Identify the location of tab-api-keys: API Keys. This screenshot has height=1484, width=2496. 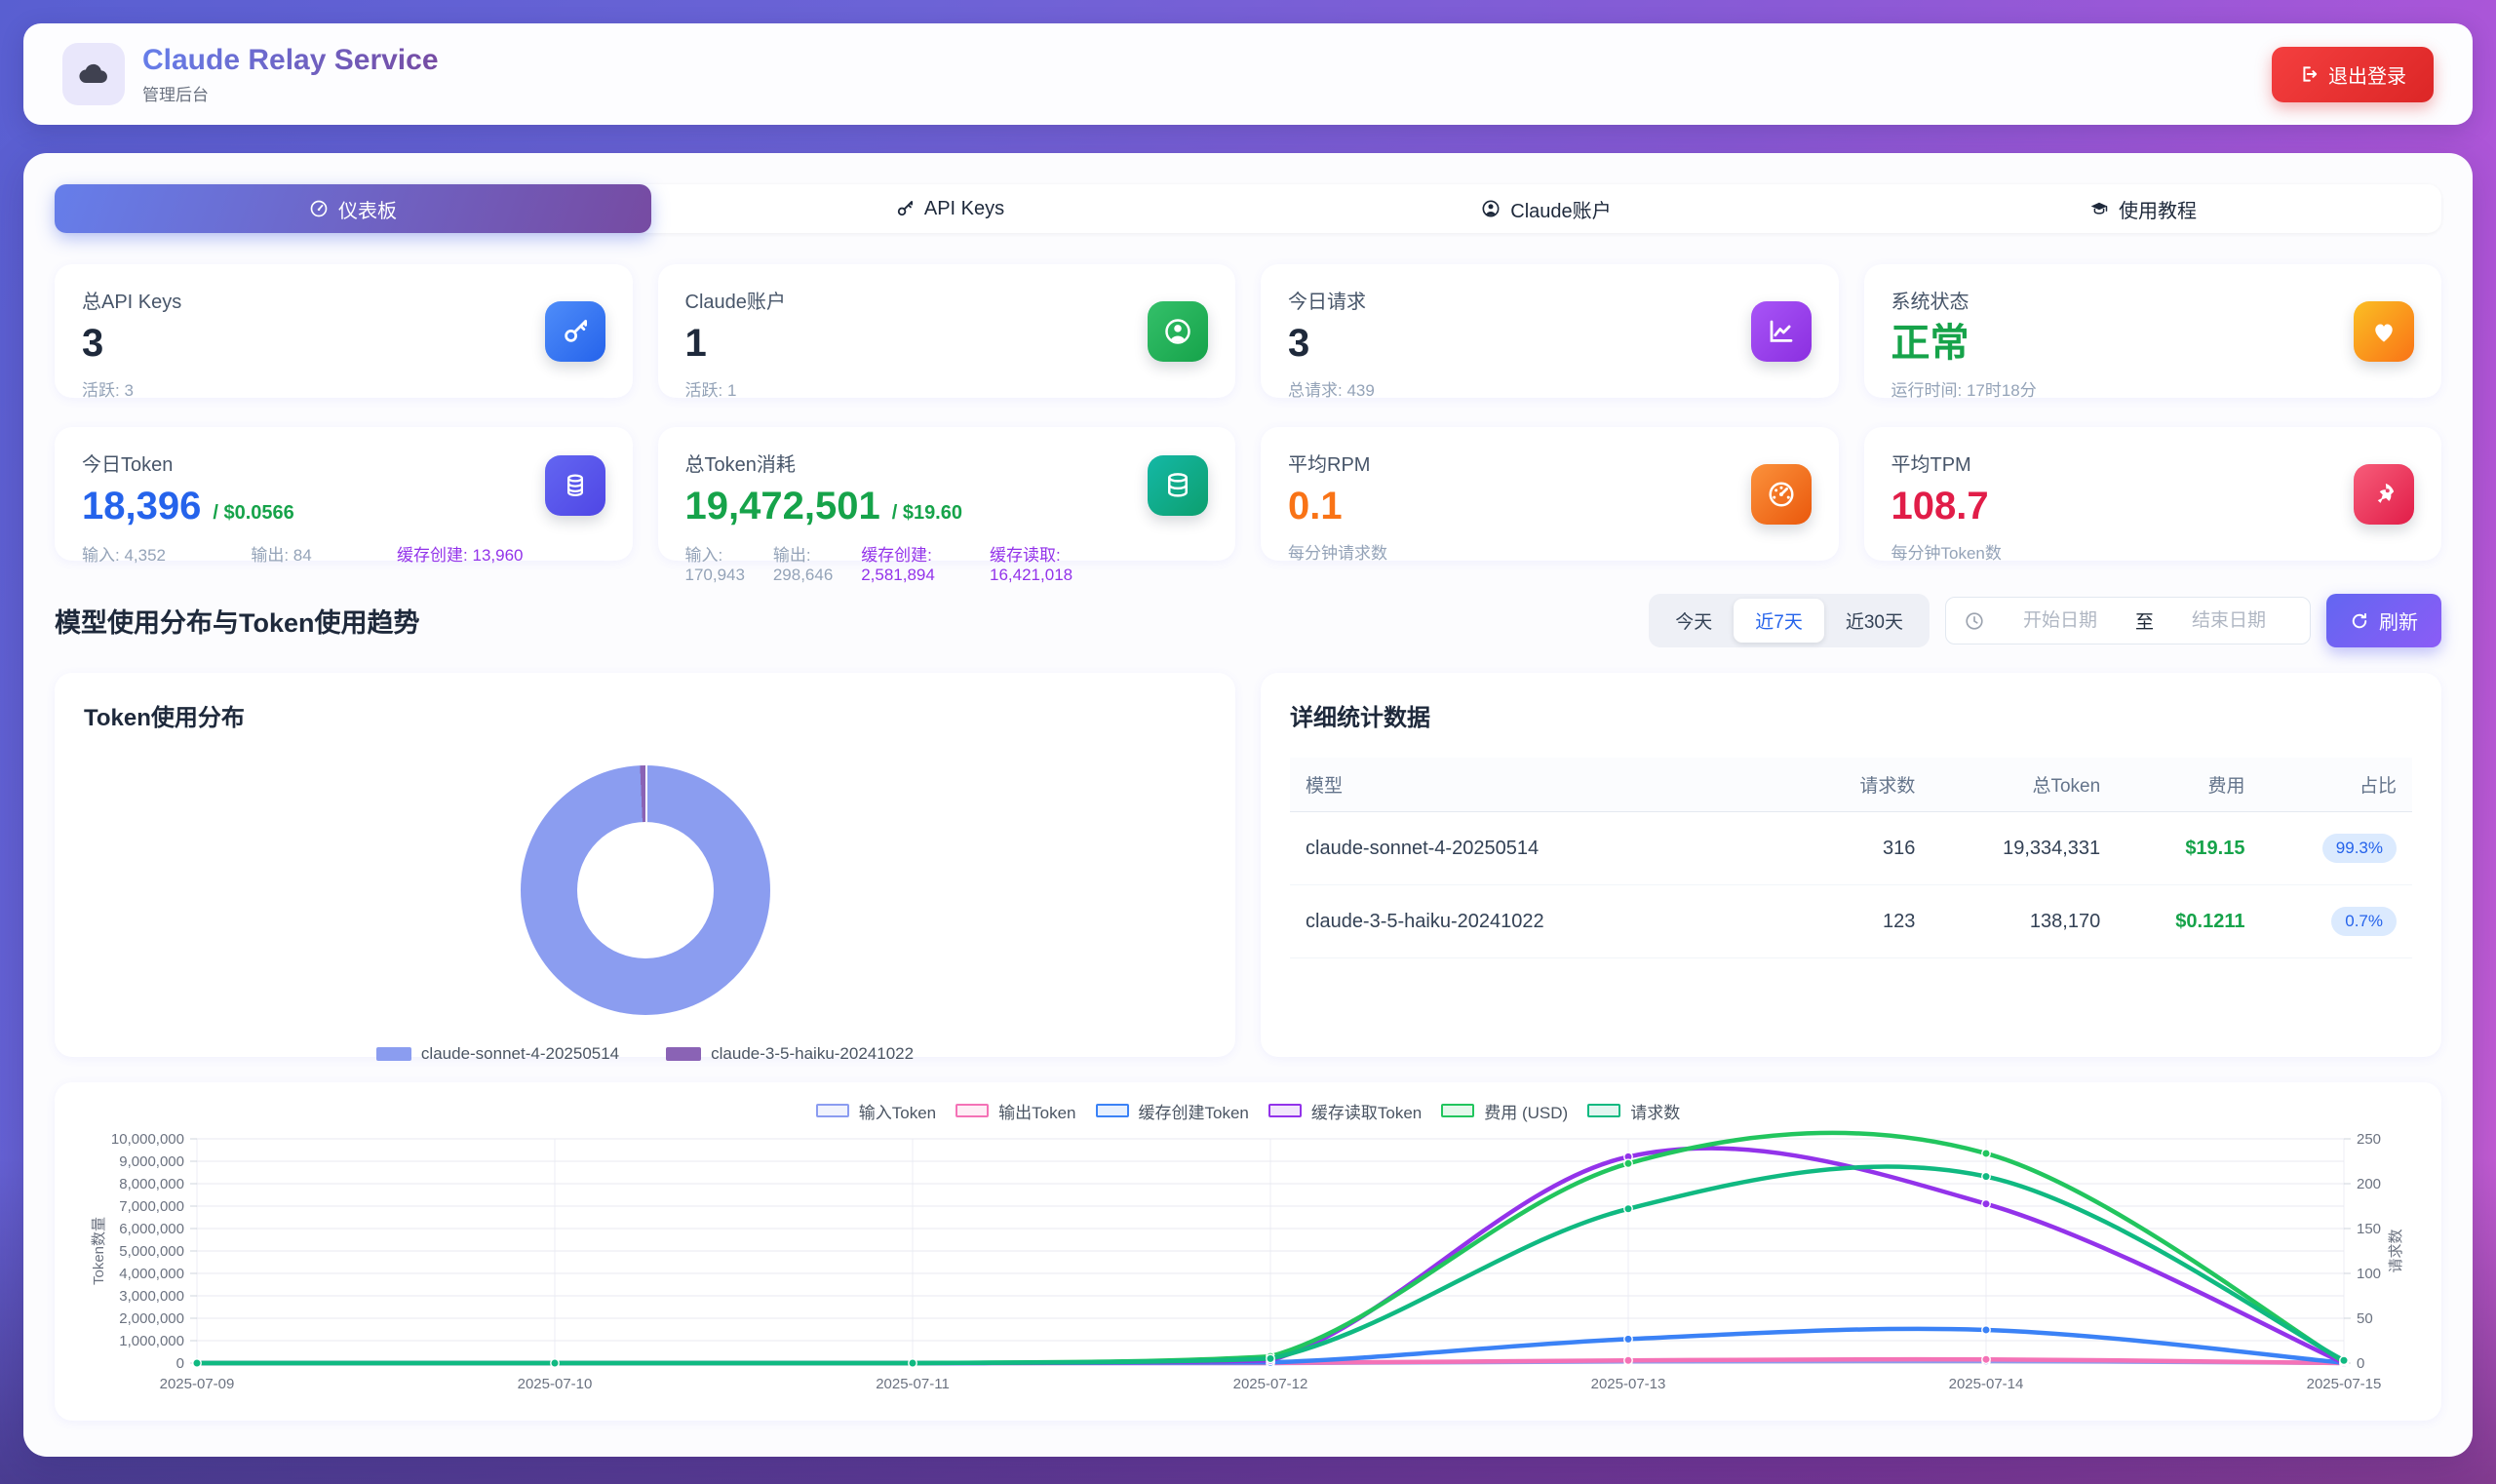
(949, 208).